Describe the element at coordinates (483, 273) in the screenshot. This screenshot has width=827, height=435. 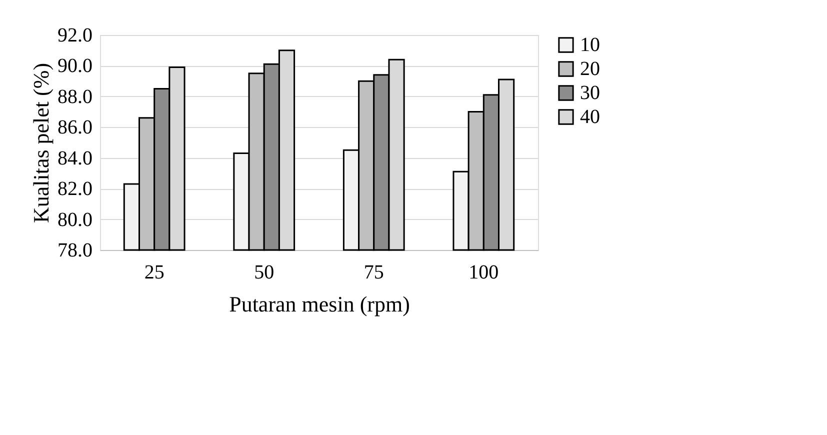
I see `x-tick-label: 100` at that location.